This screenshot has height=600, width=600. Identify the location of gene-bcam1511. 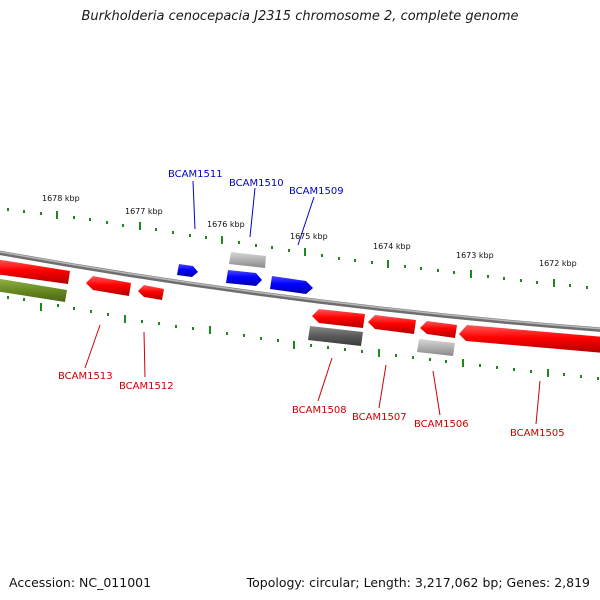
(187, 270).